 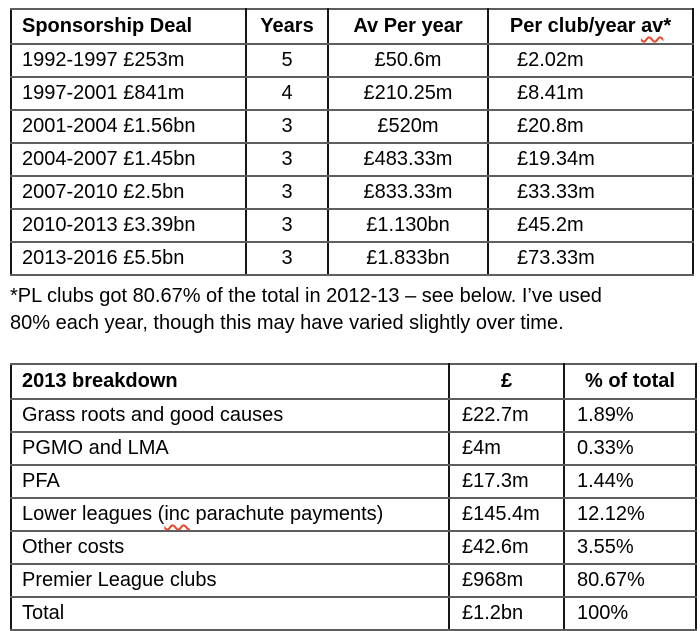 What do you see at coordinates (630, 547) in the screenshot?
I see `table-cell: 3.55%` at bounding box center [630, 547].